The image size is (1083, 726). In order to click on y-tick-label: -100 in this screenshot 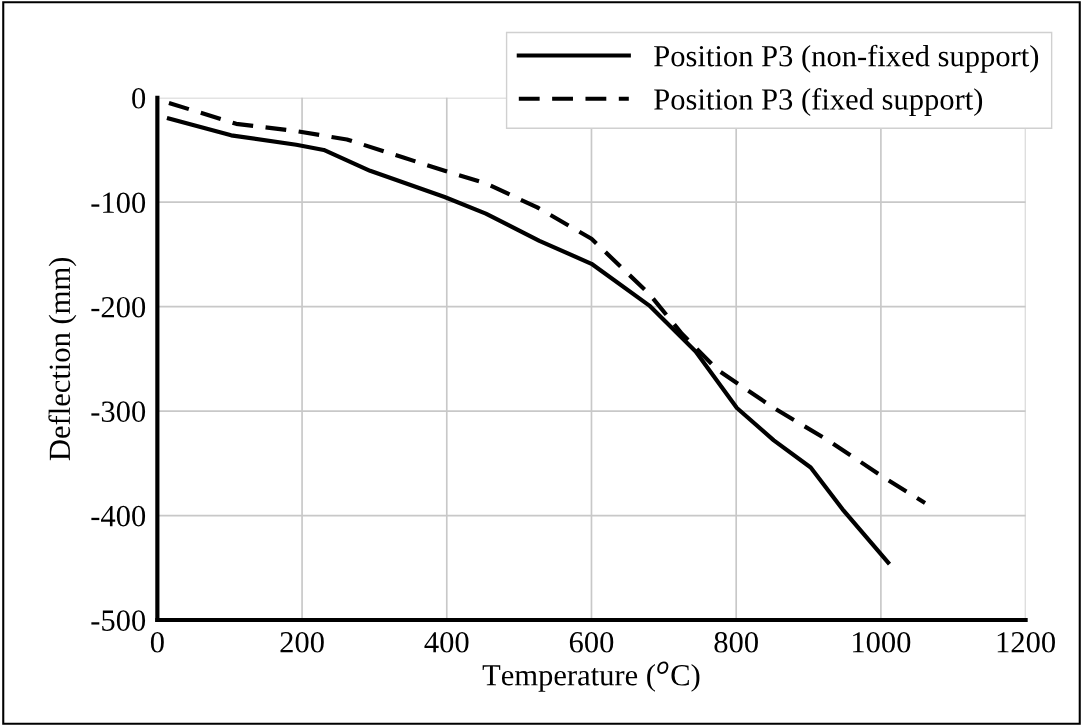, I will do `click(118, 203)`.